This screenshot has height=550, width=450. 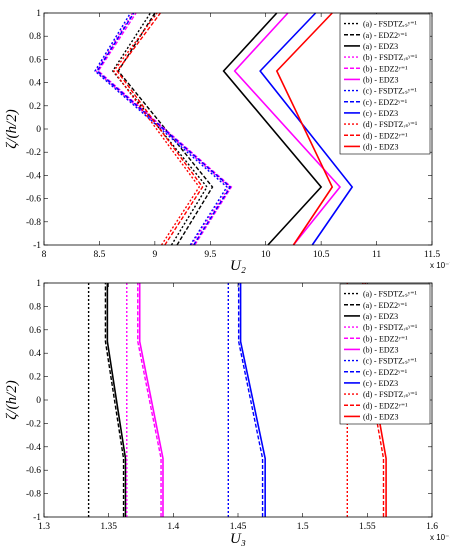 What do you see at coordinates (238, 539) in the screenshot?
I see `x-axis-label: U₃` at bounding box center [238, 539].